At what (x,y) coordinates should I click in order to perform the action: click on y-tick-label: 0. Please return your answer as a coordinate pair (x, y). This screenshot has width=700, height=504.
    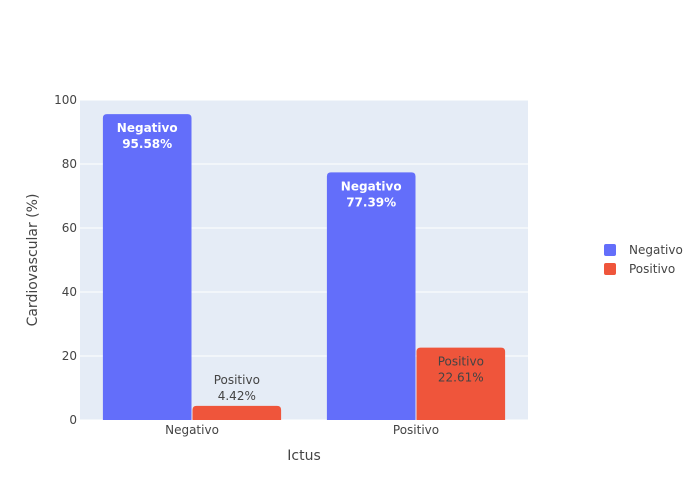
    Looking at the image, I should click on (73, 420).